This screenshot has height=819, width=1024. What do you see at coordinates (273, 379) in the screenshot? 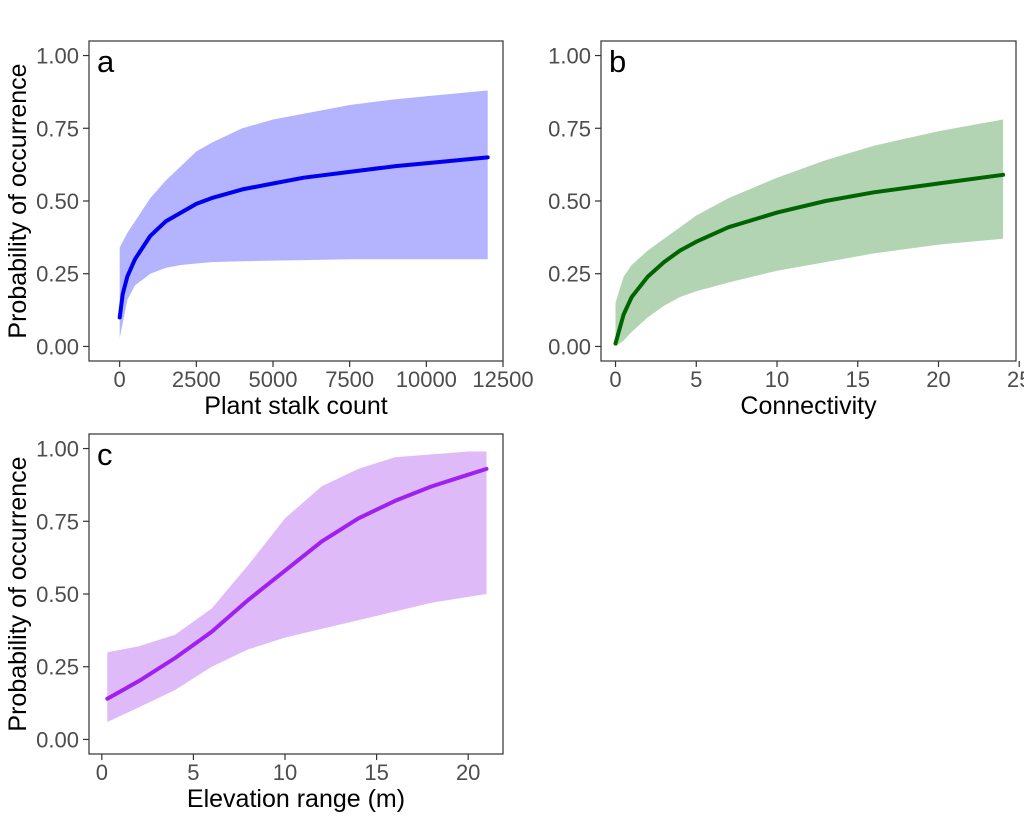
I see `x-tick-label: 5000` at bounding box center [273, 379].